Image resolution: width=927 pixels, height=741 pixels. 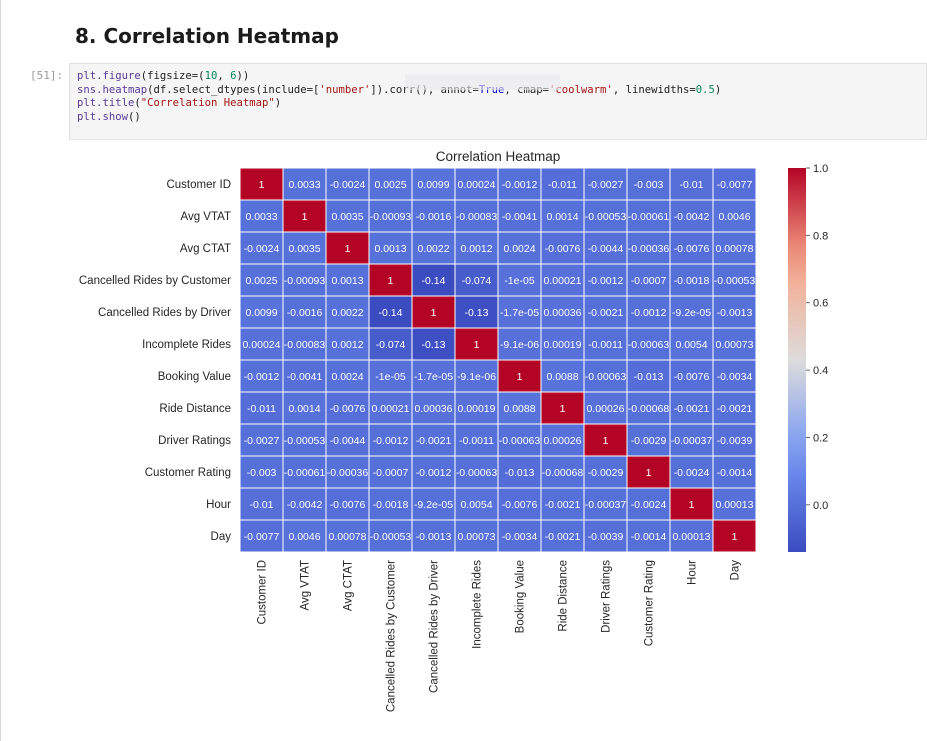 I want to click on code-token: (, so click(x=137, y=103).